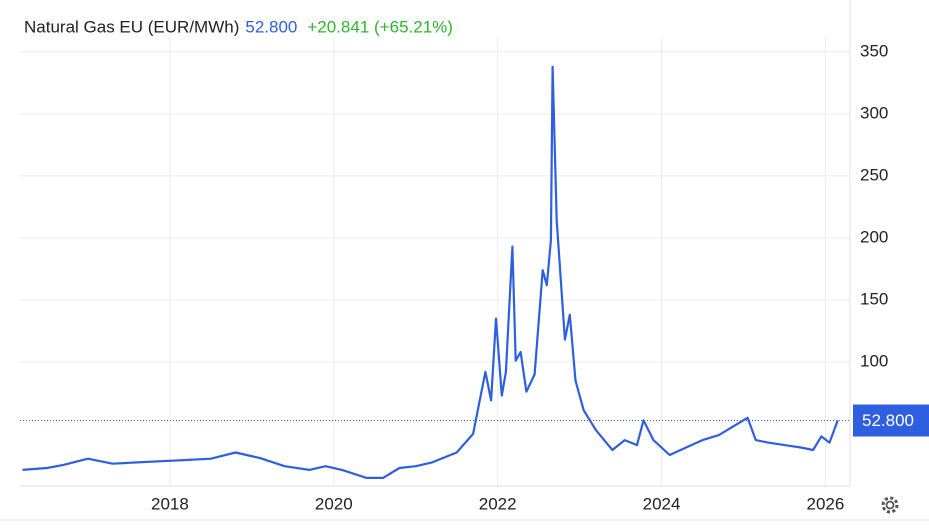  What do you see at coordinates (271, 26) in the screenshot?
I see `price: 52.800` at bounding box center [271, 26].